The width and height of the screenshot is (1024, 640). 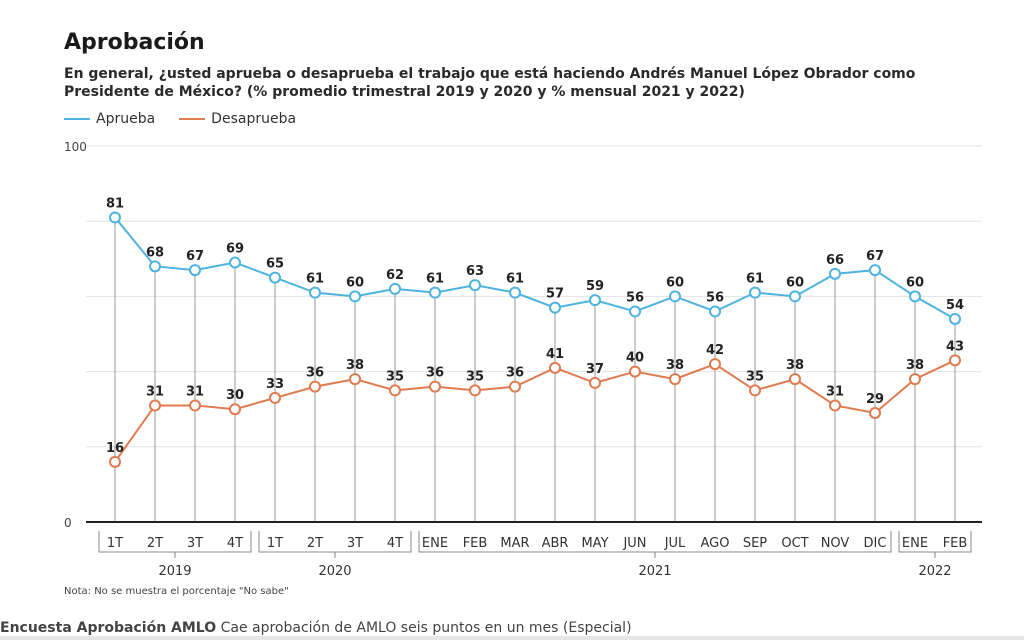 What do you see at coordinates (594, 543) in the screenshot?
I see `x-tick-label: MAY` at bounding box center [594, 543].